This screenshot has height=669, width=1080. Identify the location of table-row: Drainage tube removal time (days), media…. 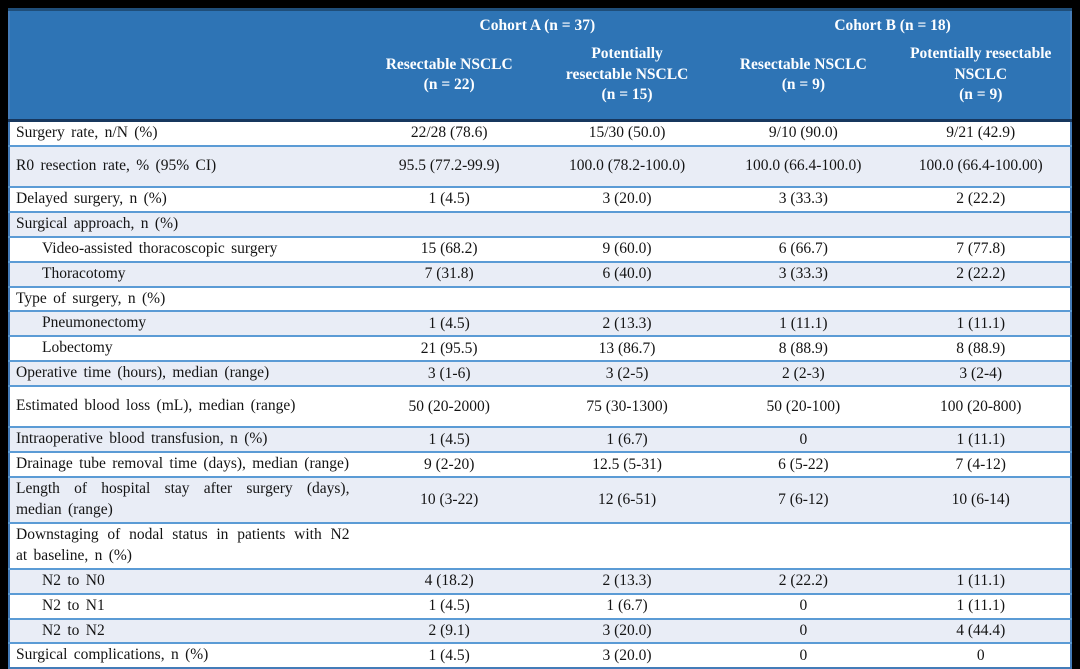
(540, 464).